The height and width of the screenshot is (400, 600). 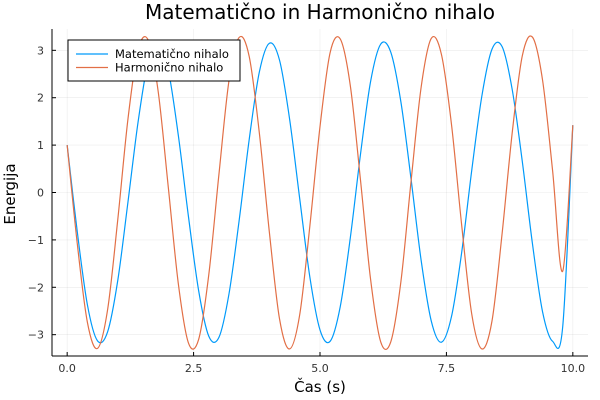 What do you see at coordinates (10, 193) in the screenshot?
I see `y-axis-title: Energija` at bounding box center [10, 193].